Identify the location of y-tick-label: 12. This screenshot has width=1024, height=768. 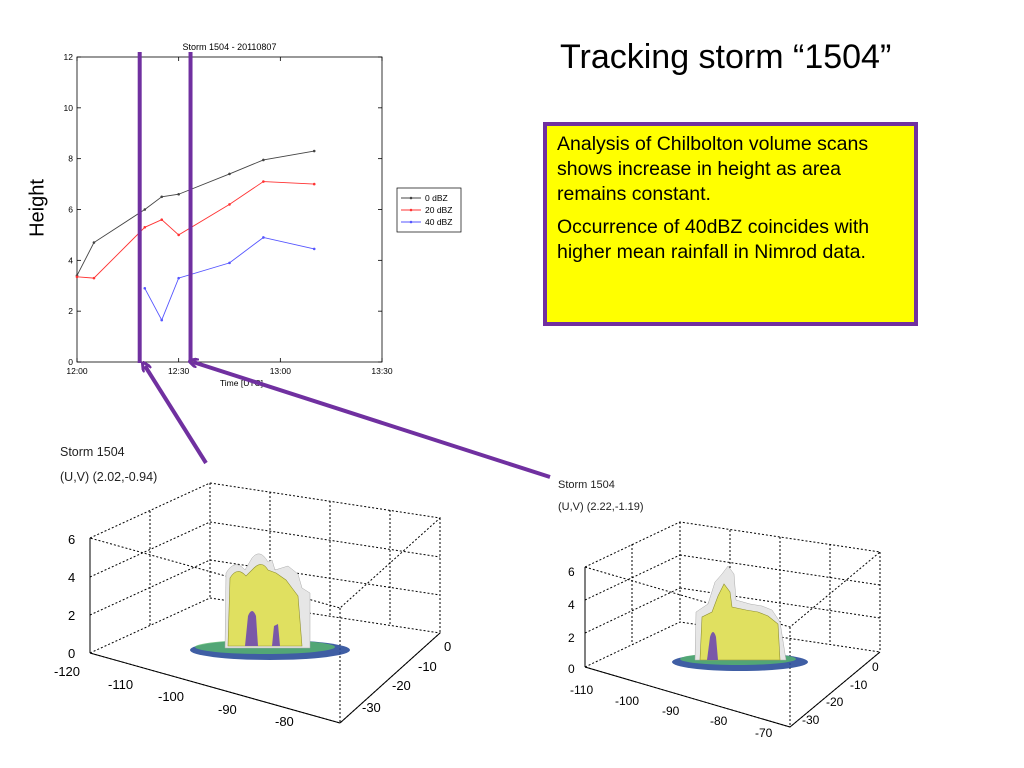
(69, 57).